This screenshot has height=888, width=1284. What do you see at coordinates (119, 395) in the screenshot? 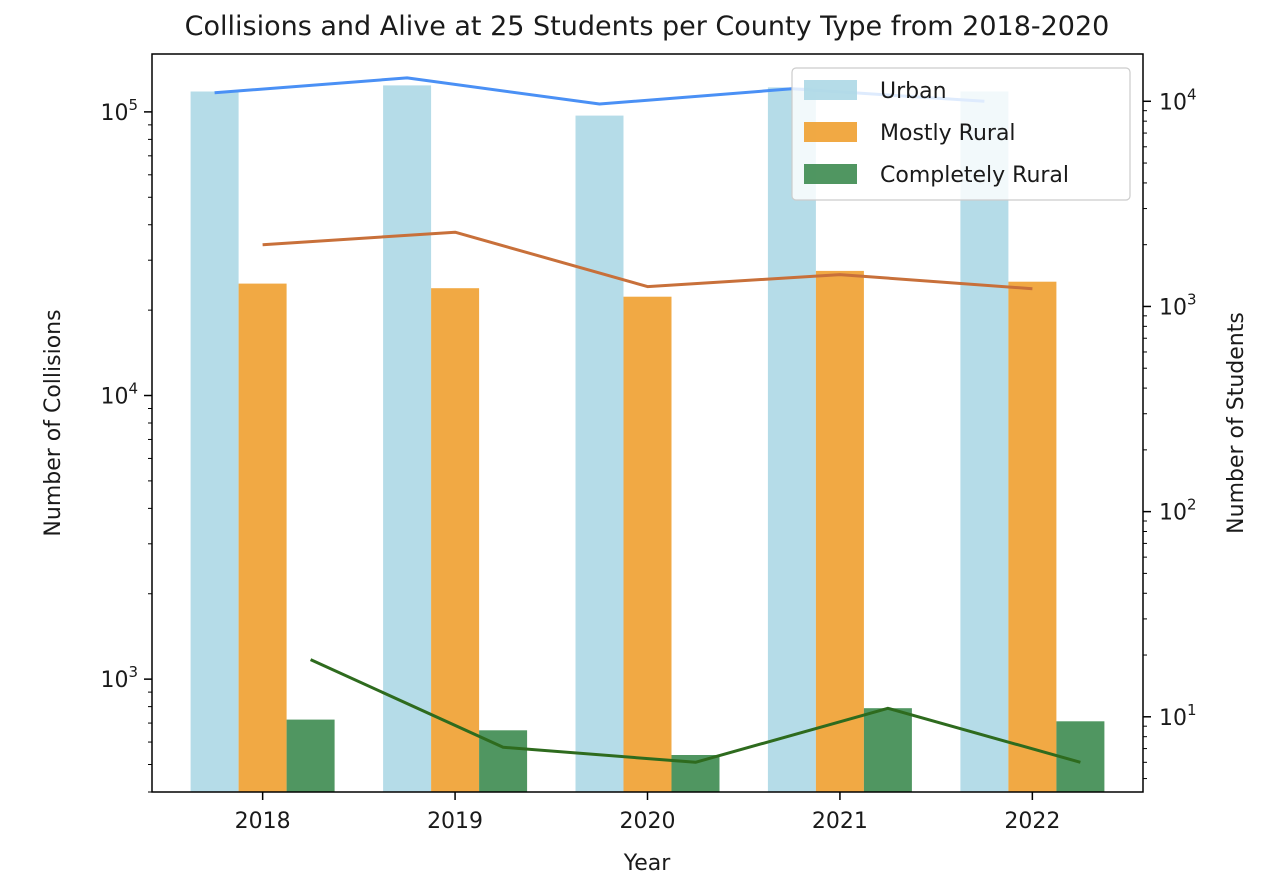
I see `y-left-tick-label: 10⁴` at bounding box center [119, 395].